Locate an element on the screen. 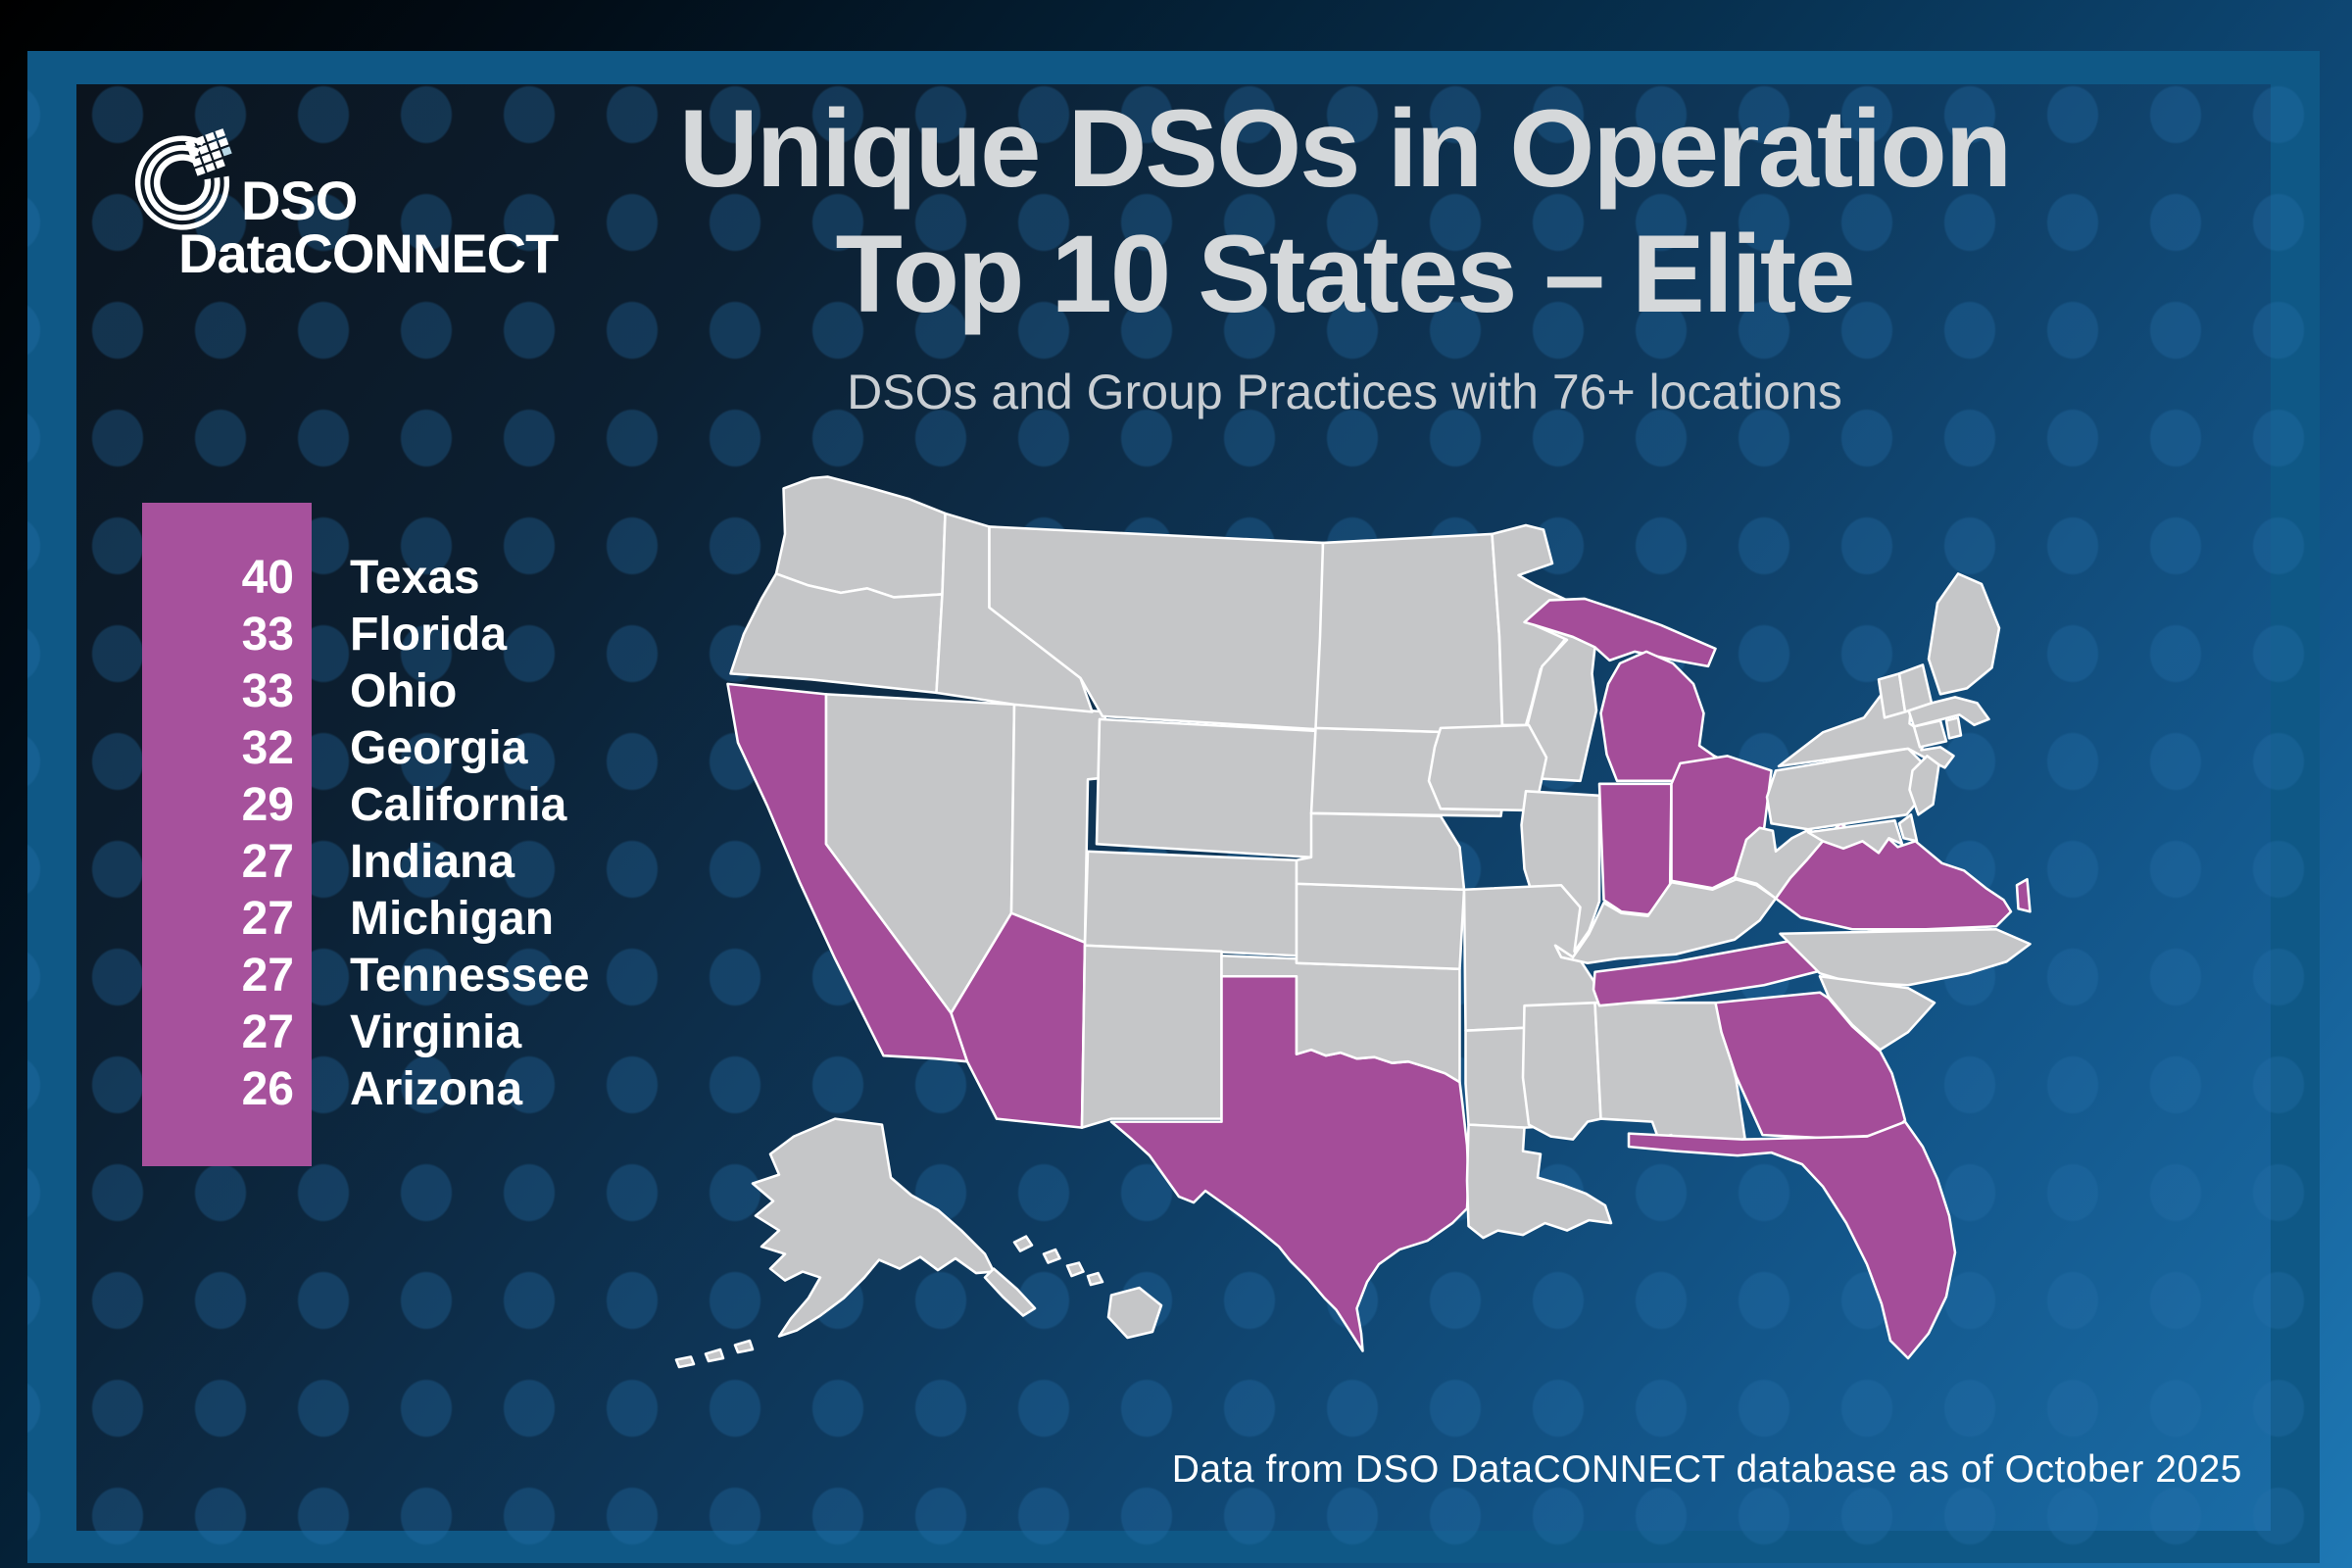 The width and height of the screenshot is (2352, 1568). state-shape-ks: Kansas is located at coordinates (1380, 926).